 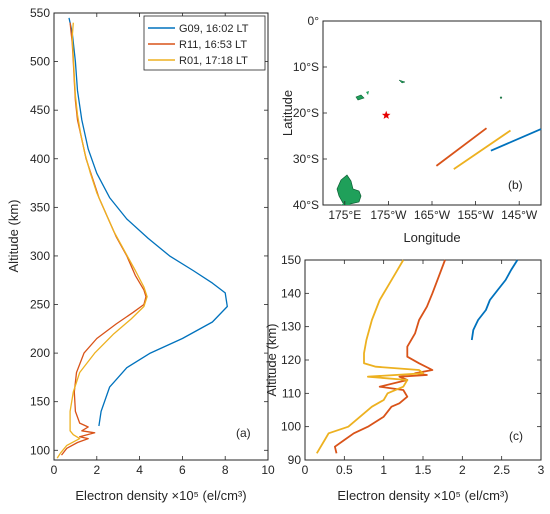 What do you see at coordinates (40, 450) in the screenshot?
I see `panel-a-ytick-label: 100` at bounding box center [40, 450].